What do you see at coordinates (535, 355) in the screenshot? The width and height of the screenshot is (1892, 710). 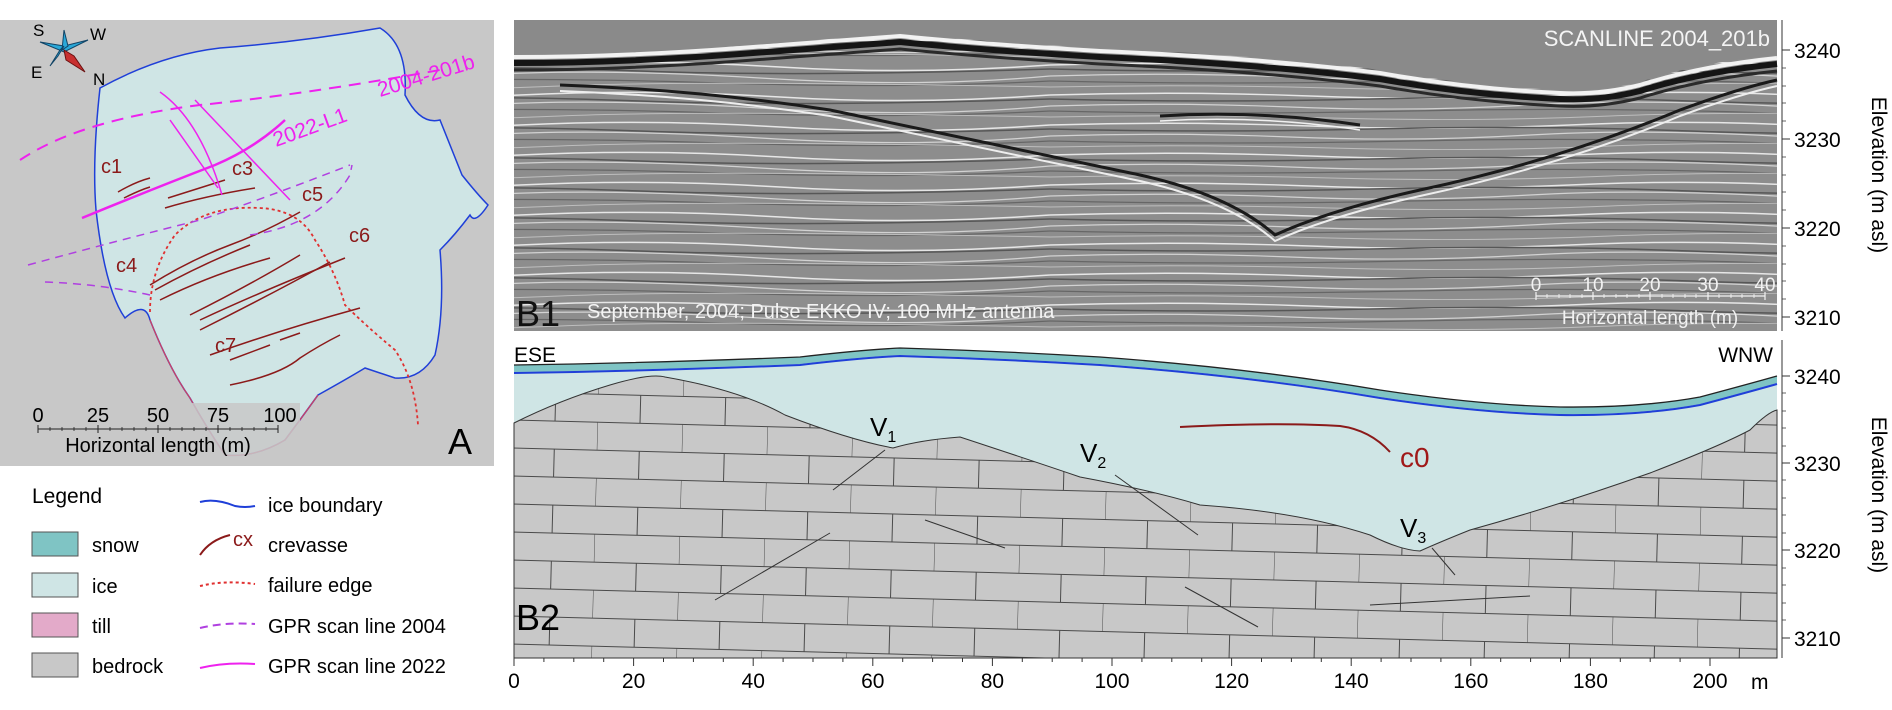 I see `b2-dir-ese: ESE` at bounding box center [535, 355].